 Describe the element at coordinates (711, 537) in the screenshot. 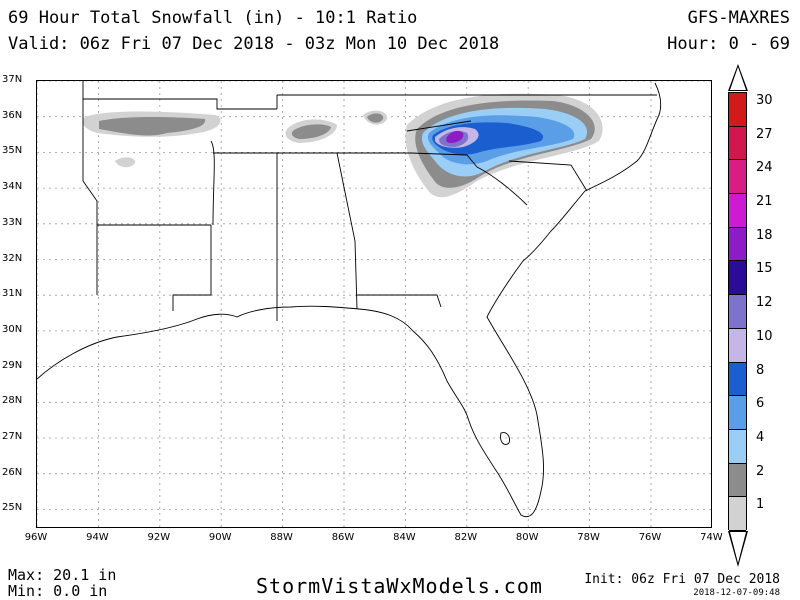

I see `lon-label: 74W` at that location.